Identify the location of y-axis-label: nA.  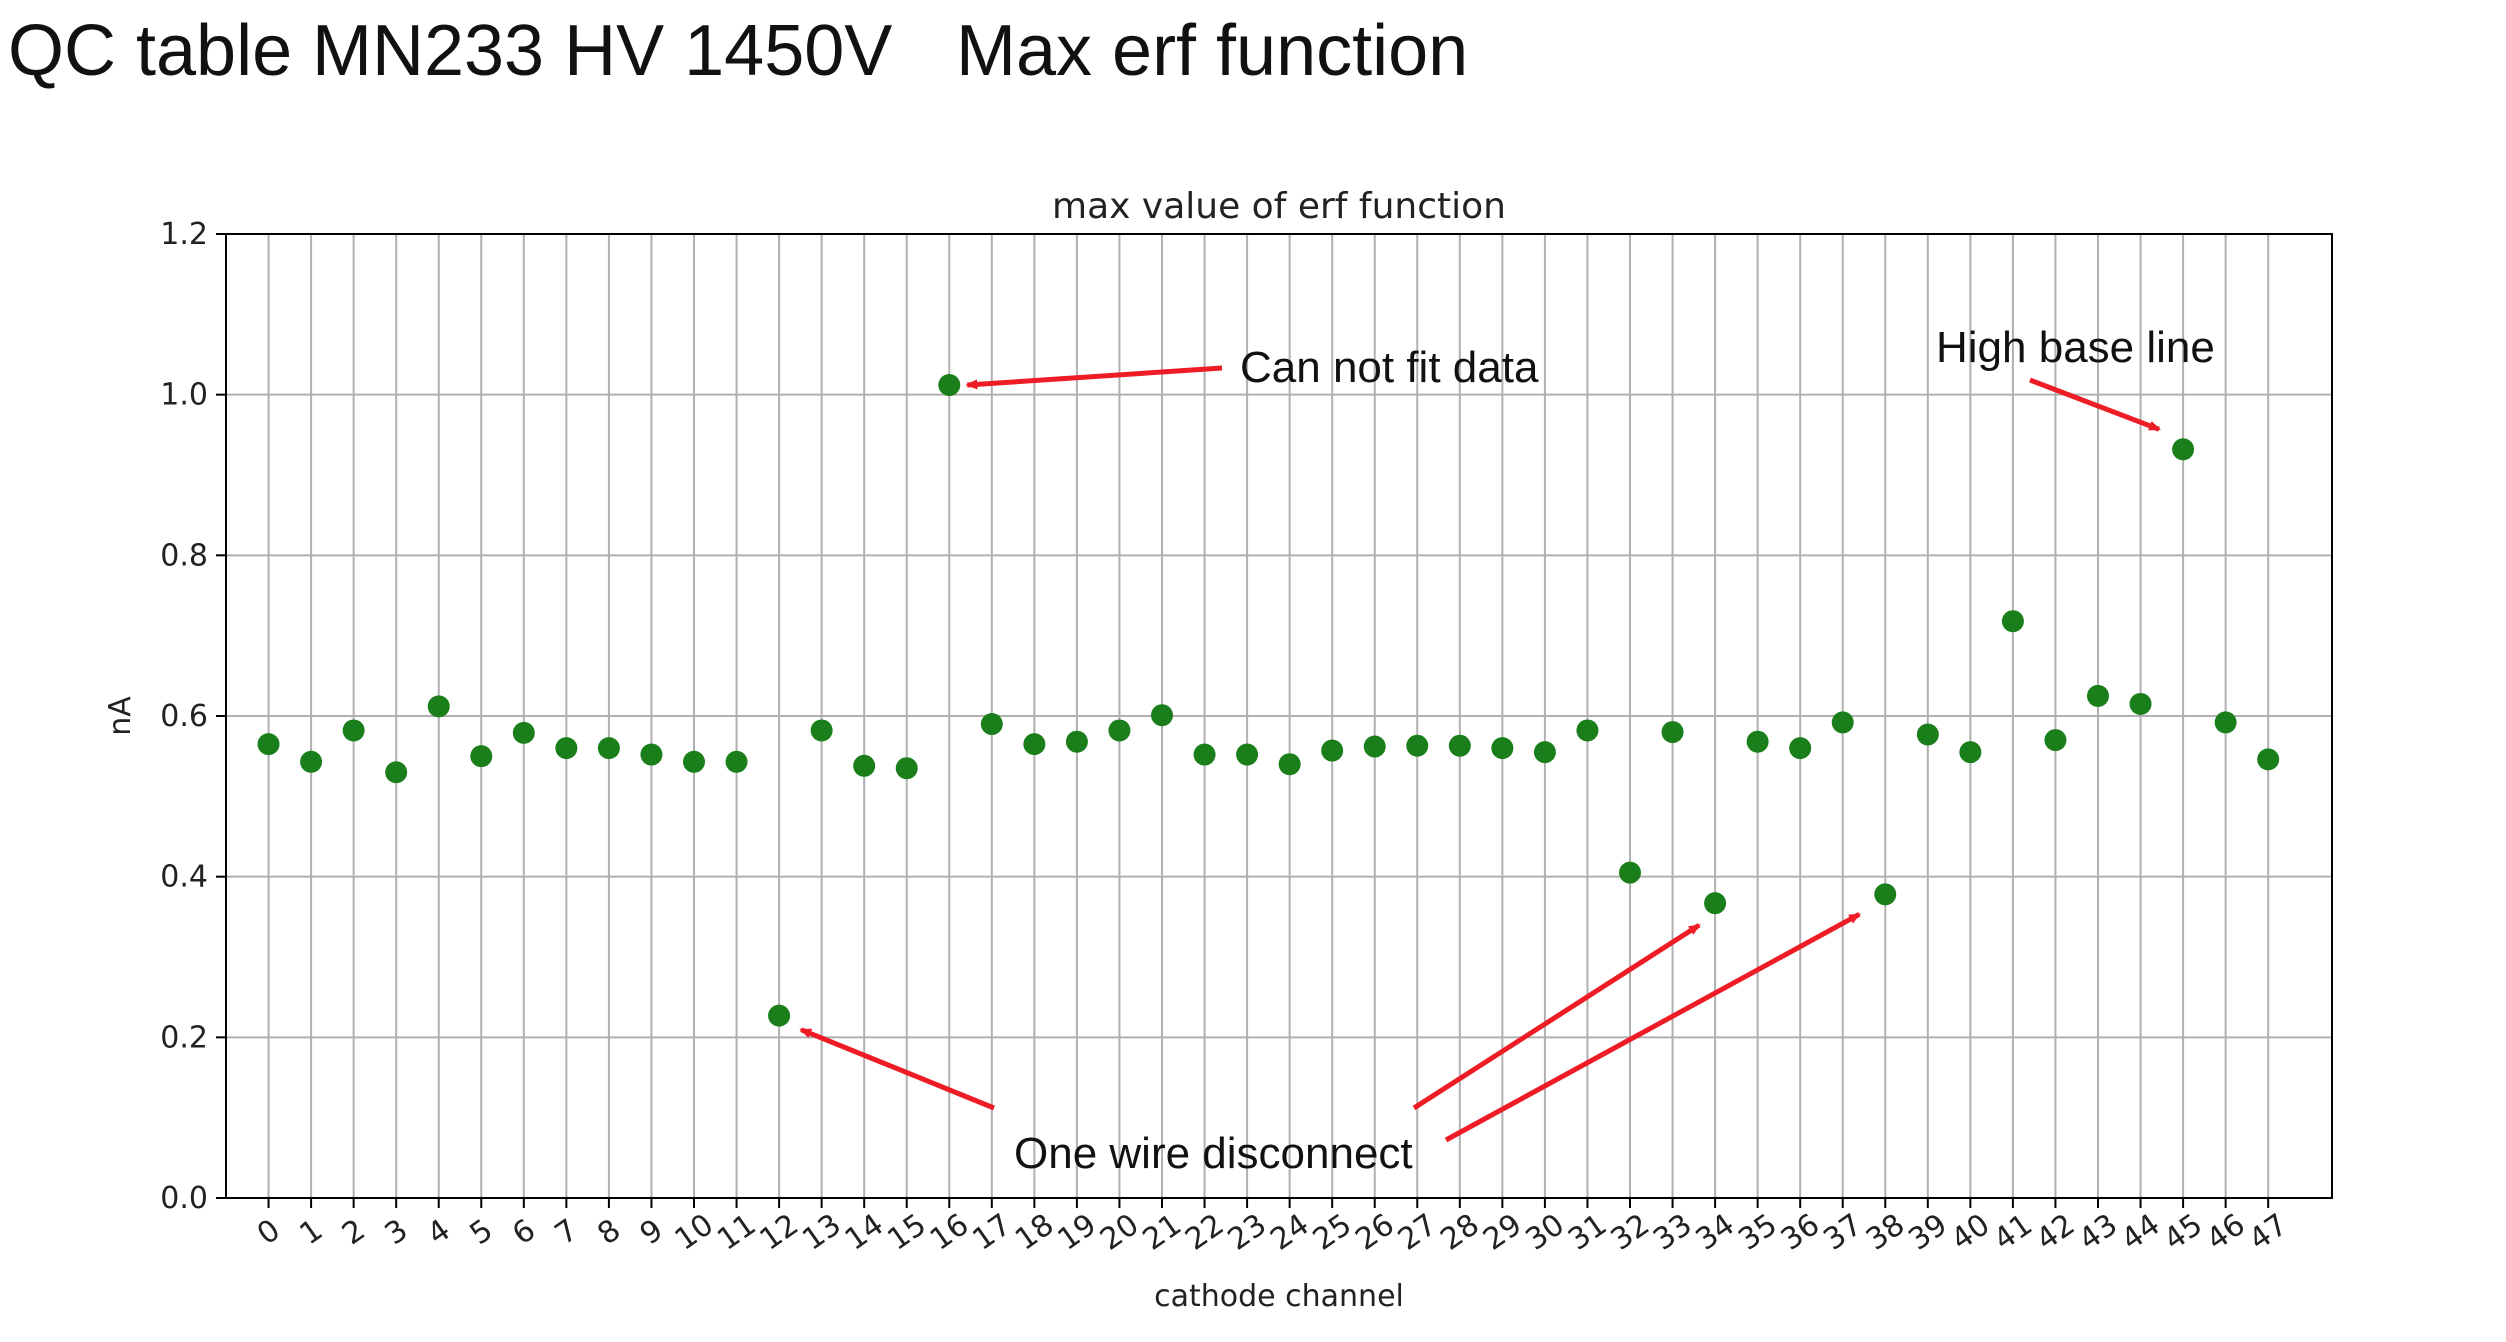
(120, 716).